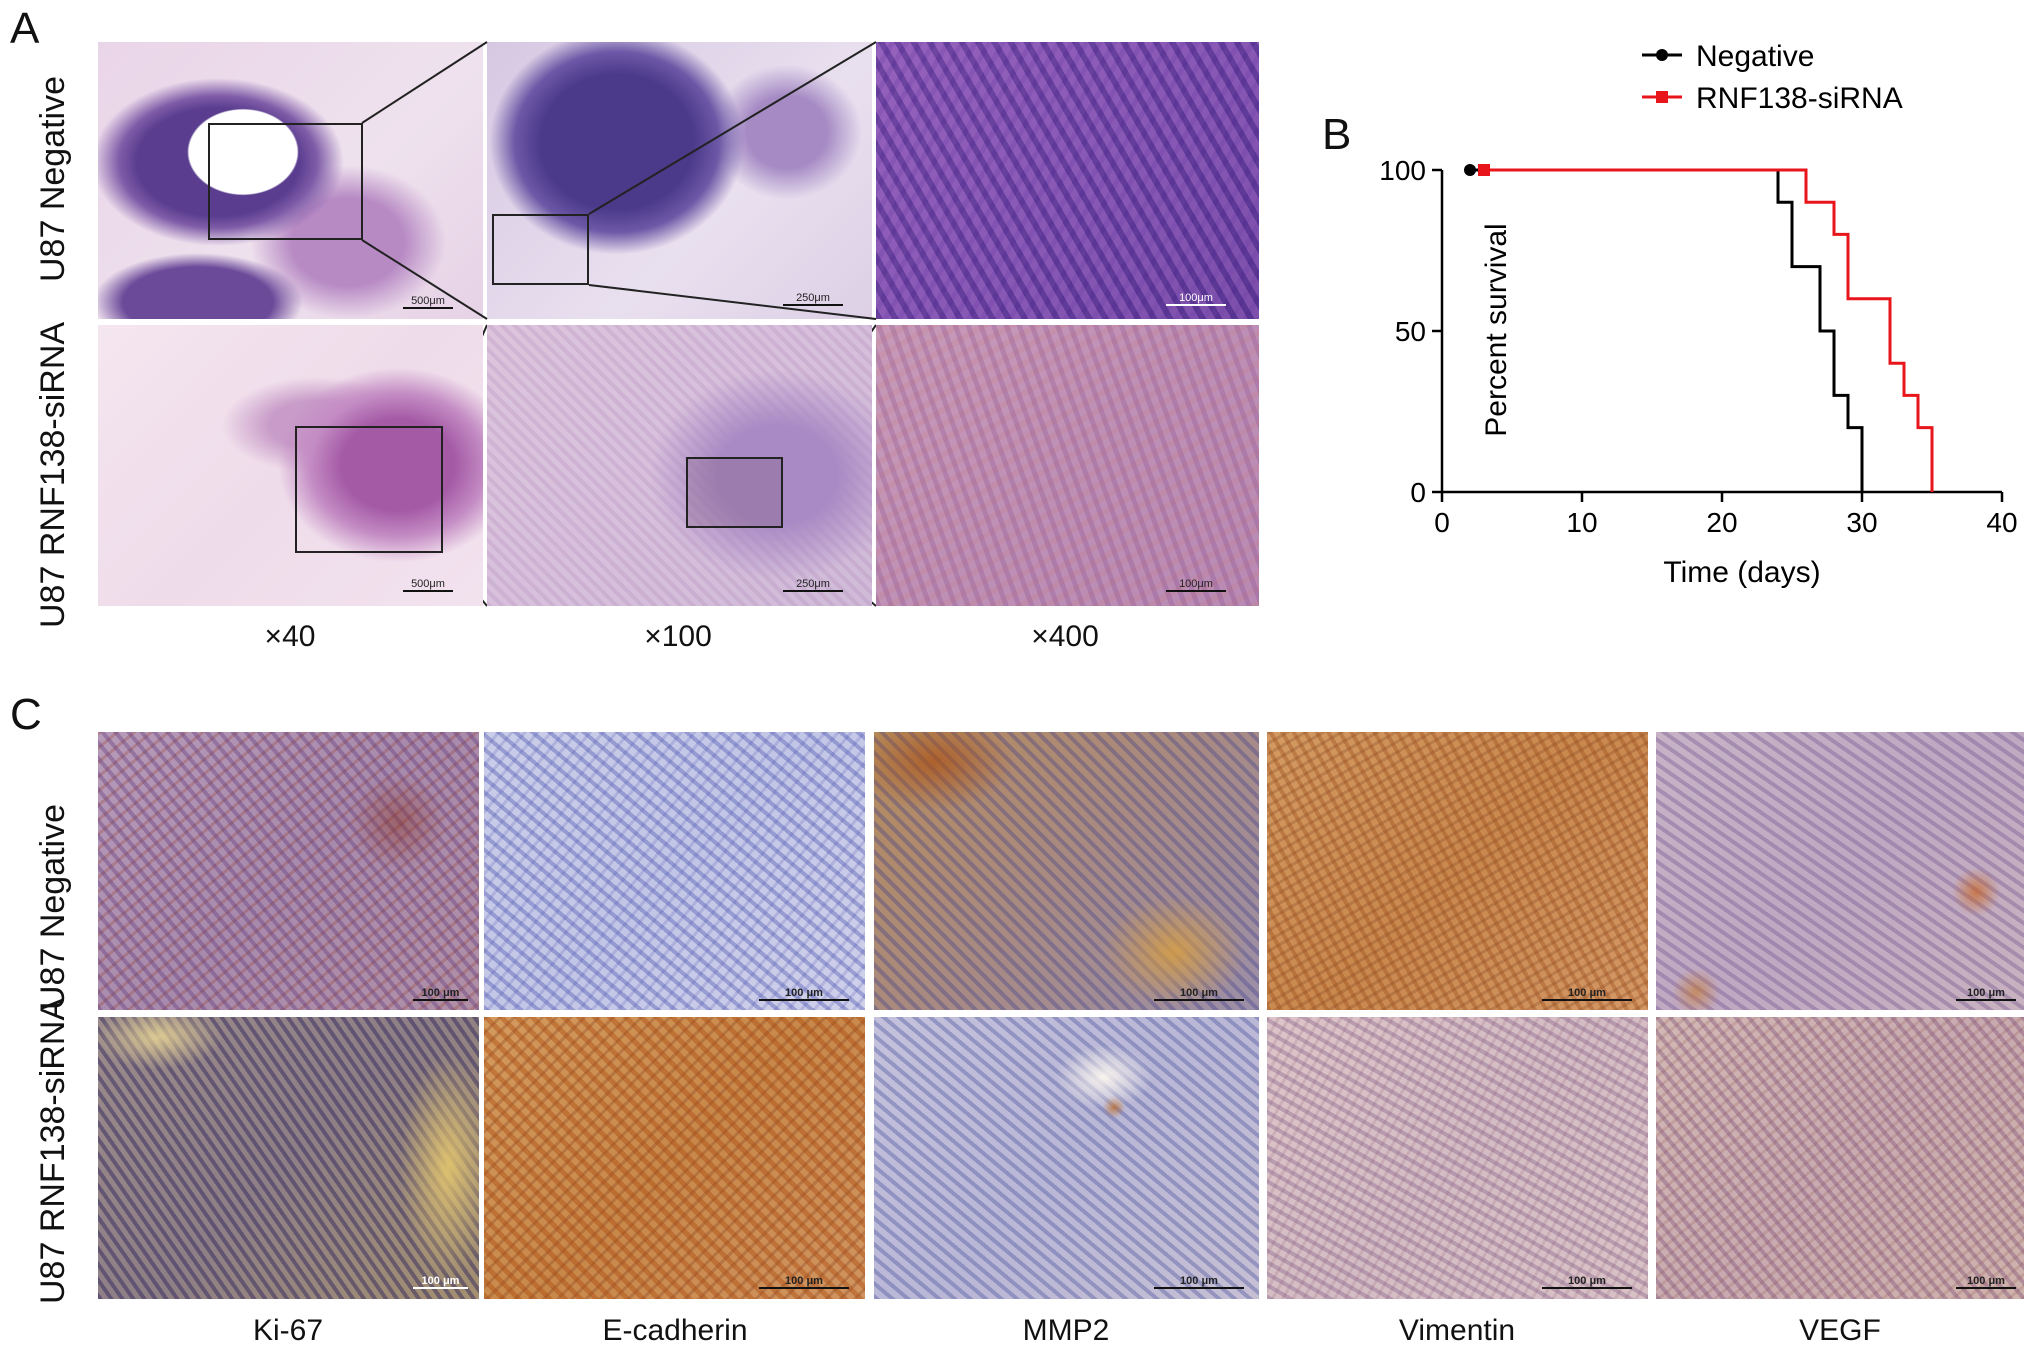 The image size is (2032, 1356). Describe the element at coordinates (1457, 871) in the screenshot. I see `ihc-vimentin-negative-image: 100 μm` at that location.